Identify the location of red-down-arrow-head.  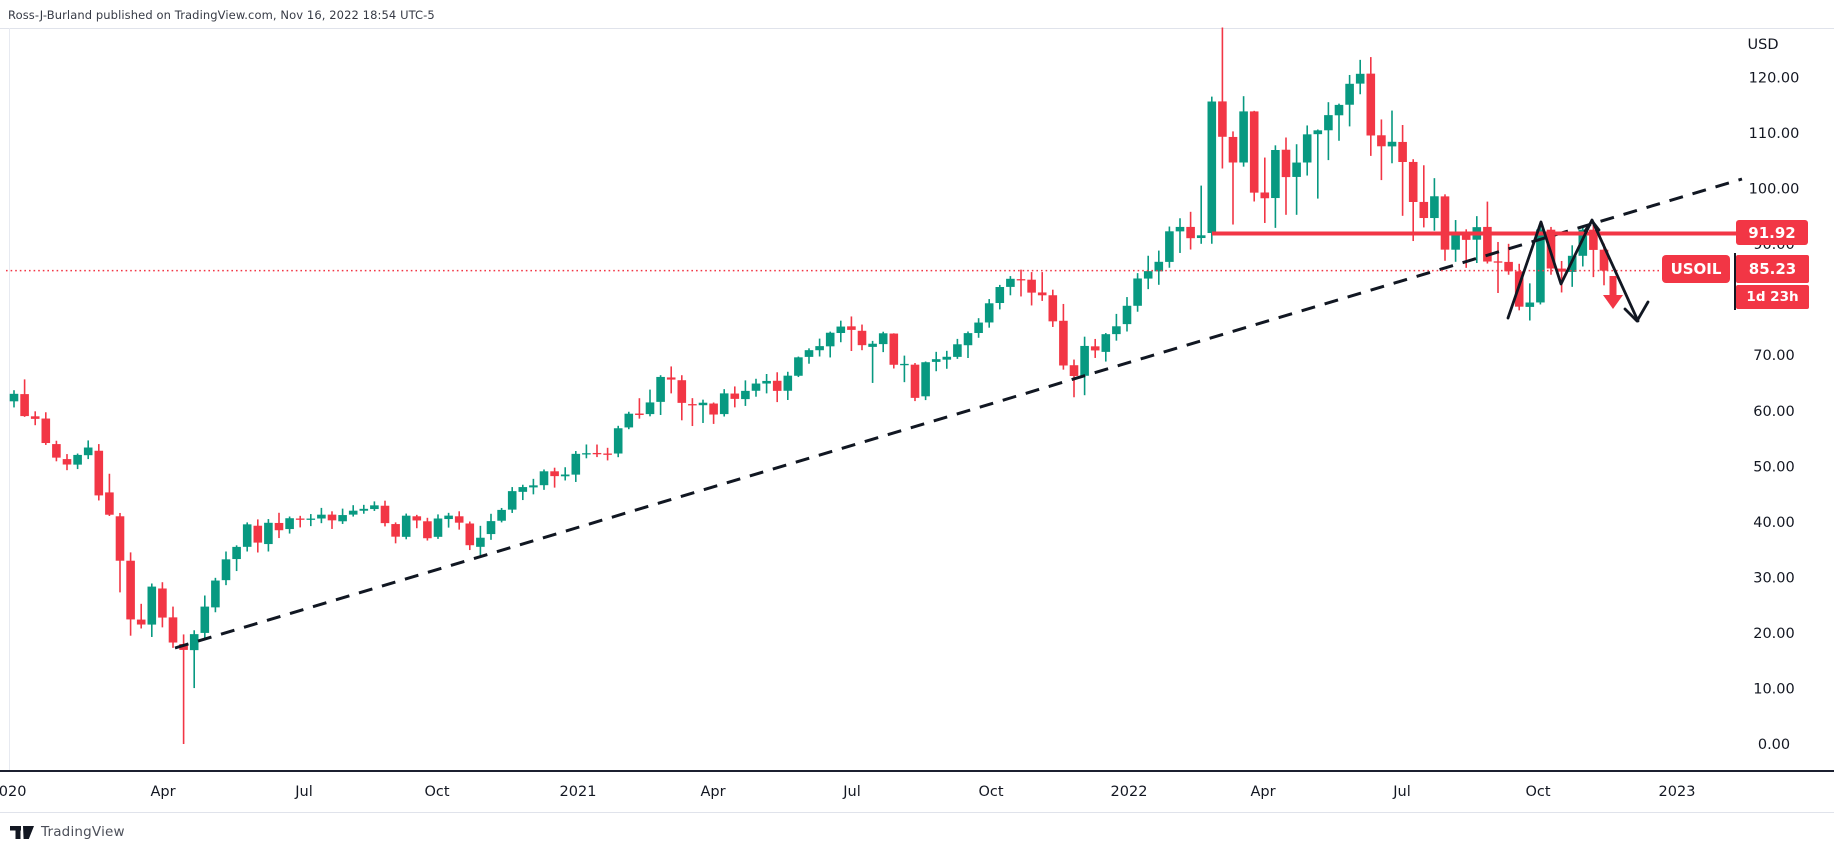
(1613, 302).